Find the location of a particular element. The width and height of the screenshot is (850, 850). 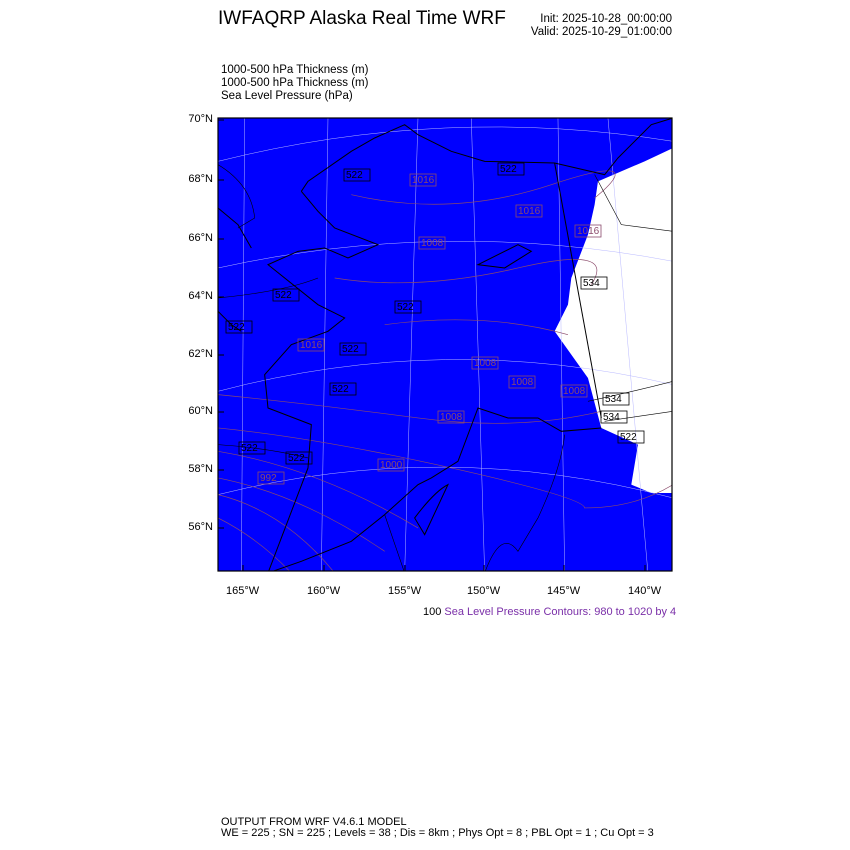

lat-tick-label: 60°N is located at coordinates (200, 411).